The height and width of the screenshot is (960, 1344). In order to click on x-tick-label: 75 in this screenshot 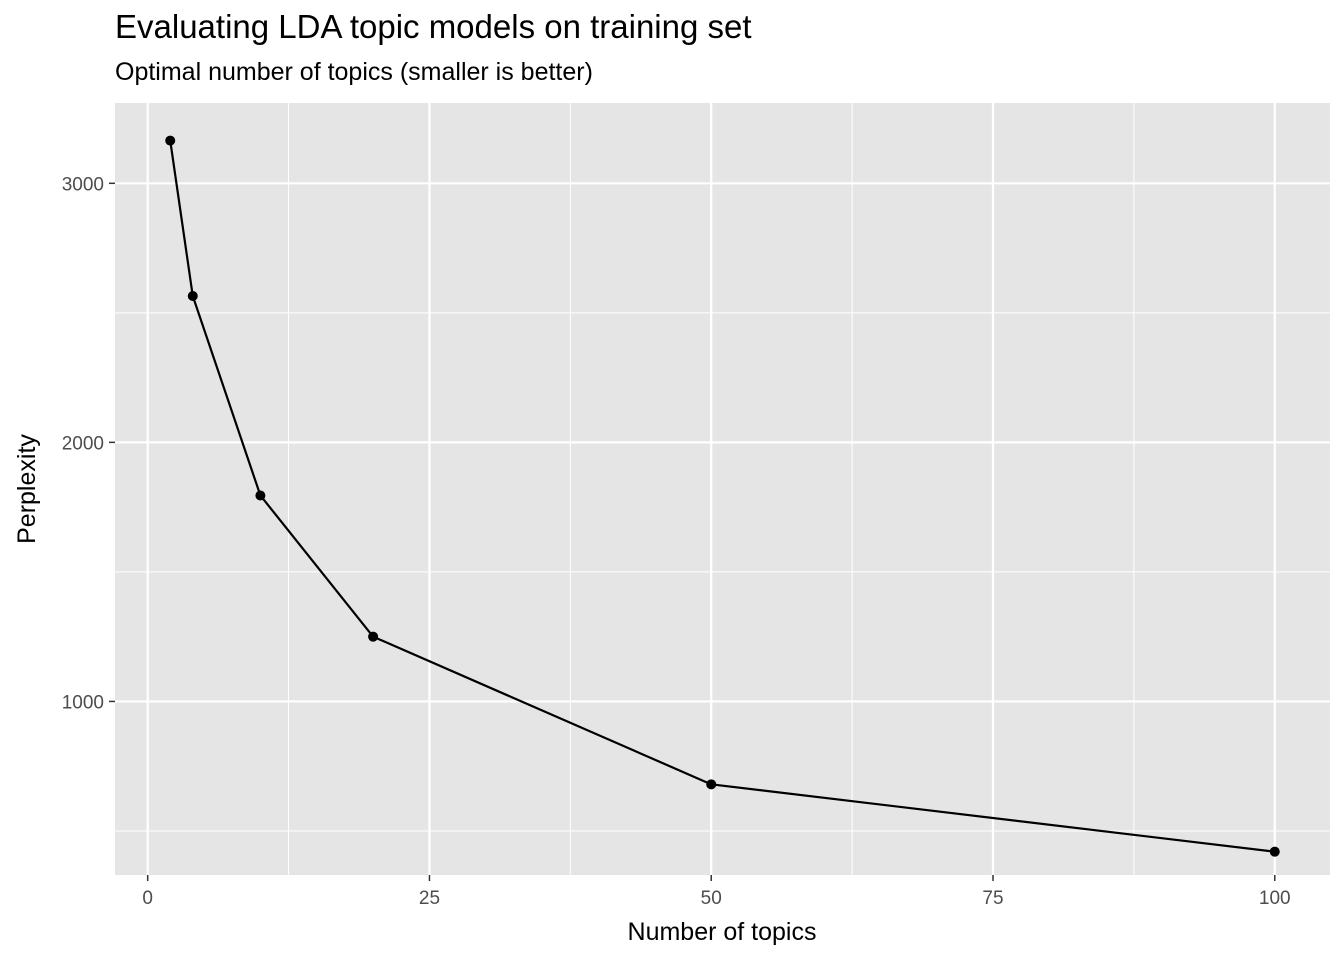, I will do `click(992, 898)`.